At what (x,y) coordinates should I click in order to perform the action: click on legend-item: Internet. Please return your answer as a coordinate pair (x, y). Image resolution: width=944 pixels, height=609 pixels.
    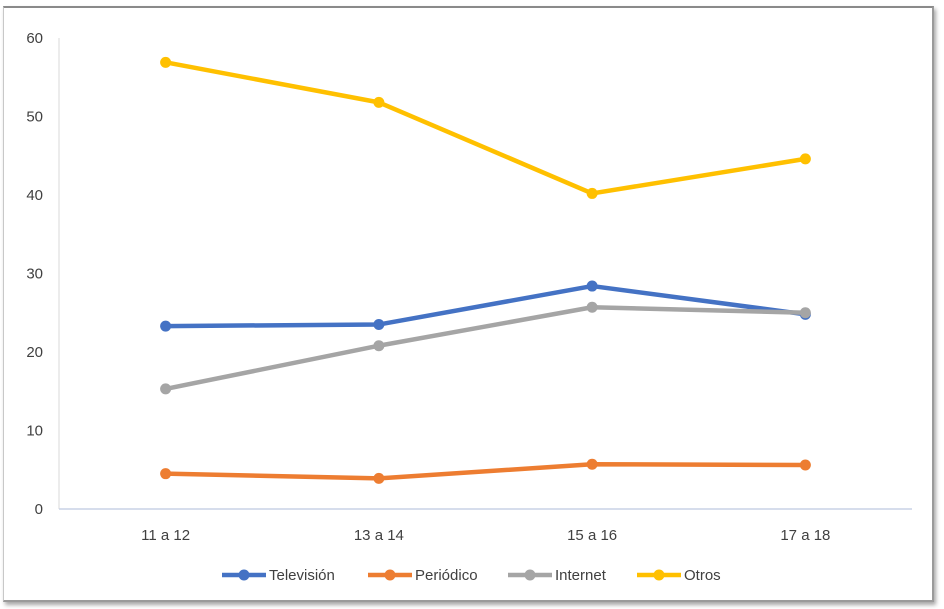
    Looking at the image, I should click on (557, 575).